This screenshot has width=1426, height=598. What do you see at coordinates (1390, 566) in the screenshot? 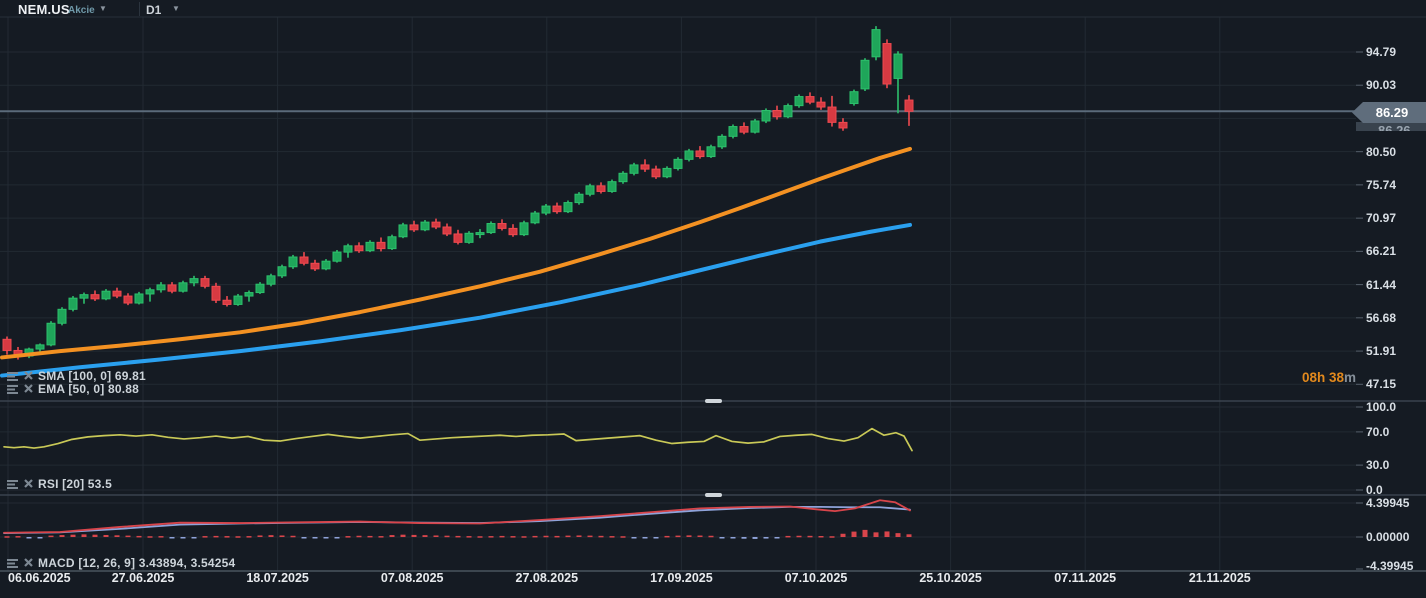
I see `macd-axis-label: -4.39945` at bounding box center [1390, 566].